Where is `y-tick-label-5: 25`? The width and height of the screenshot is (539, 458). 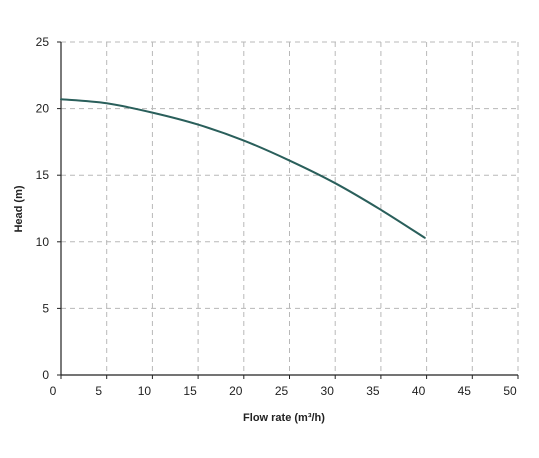 y-tick-label-5: 25 is located at coordinates (43, 42).